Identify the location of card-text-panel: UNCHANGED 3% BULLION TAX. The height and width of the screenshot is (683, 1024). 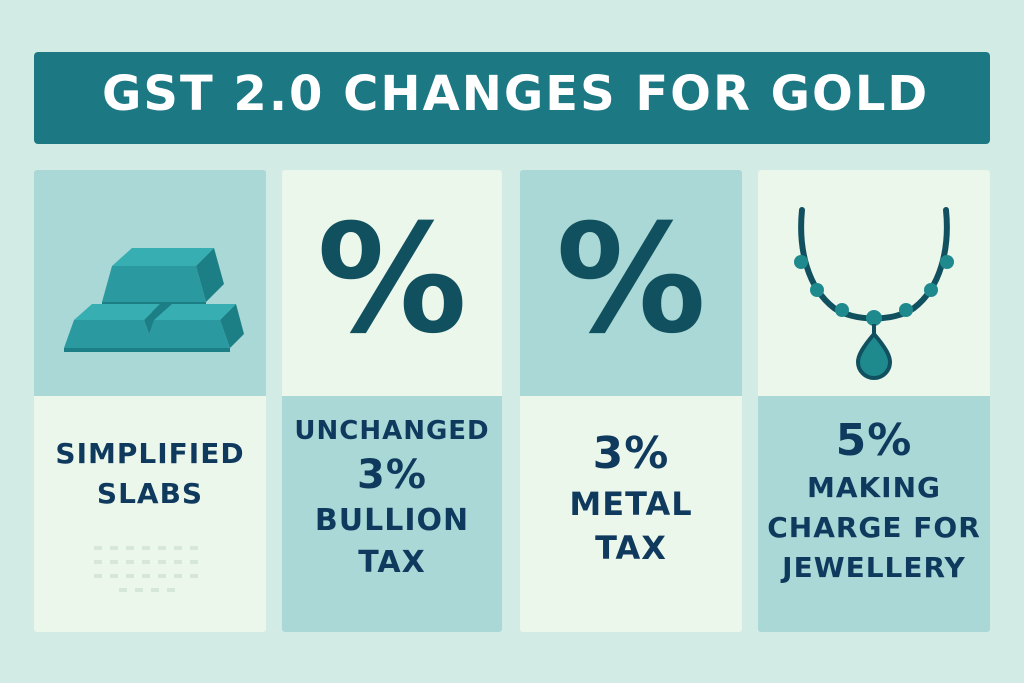
(392, 514).